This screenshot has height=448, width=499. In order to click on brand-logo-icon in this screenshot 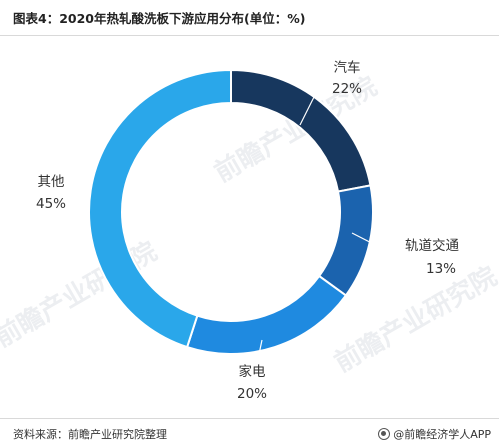, I will do `click(384, 434)`.